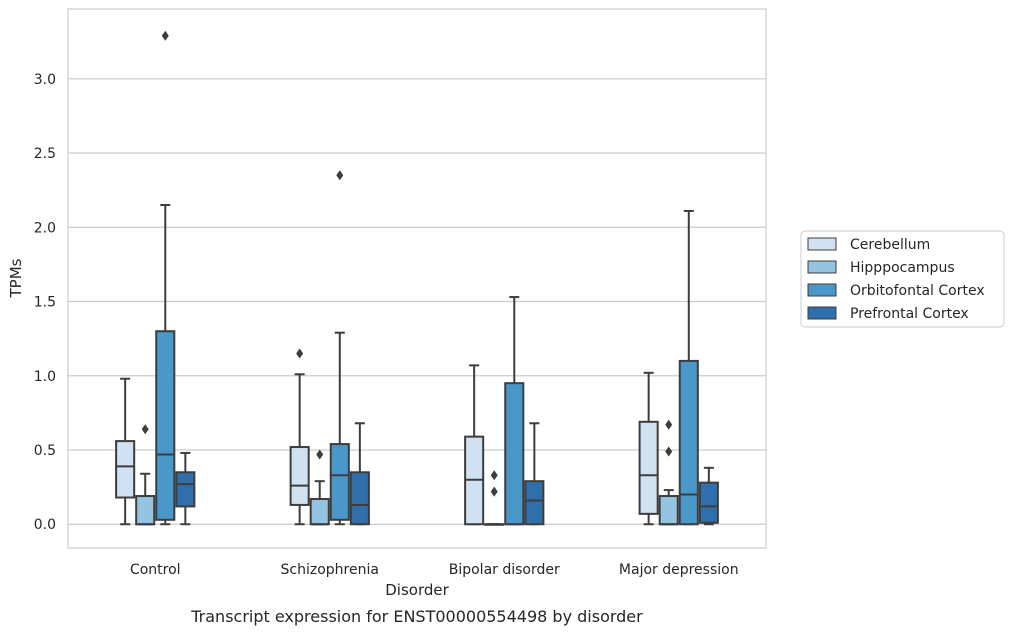  I want to click on x-tick-label: Bipolar disorder, so click(504, 570).